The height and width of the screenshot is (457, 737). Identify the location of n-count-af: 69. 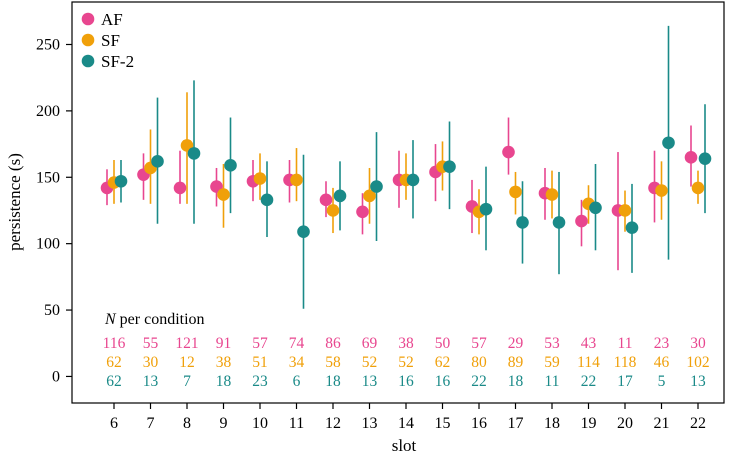
(370, 343).